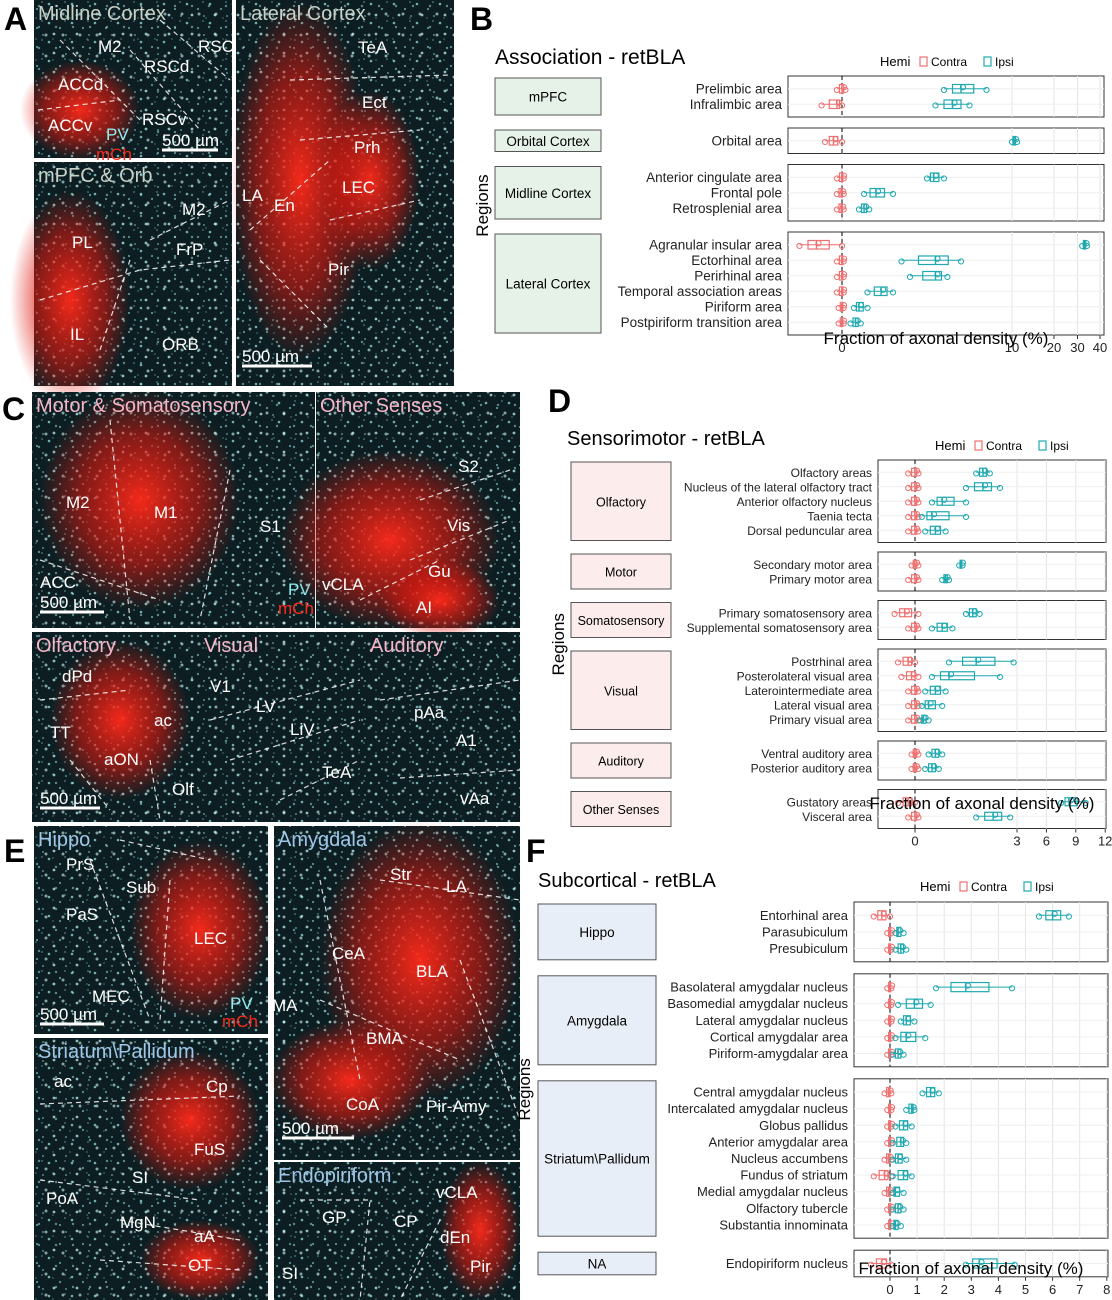 This screenshot has width=1112, height=1300. Describe the element at coordinates (82, 242) in the screenshot. I see `region-label: PL` at that location.